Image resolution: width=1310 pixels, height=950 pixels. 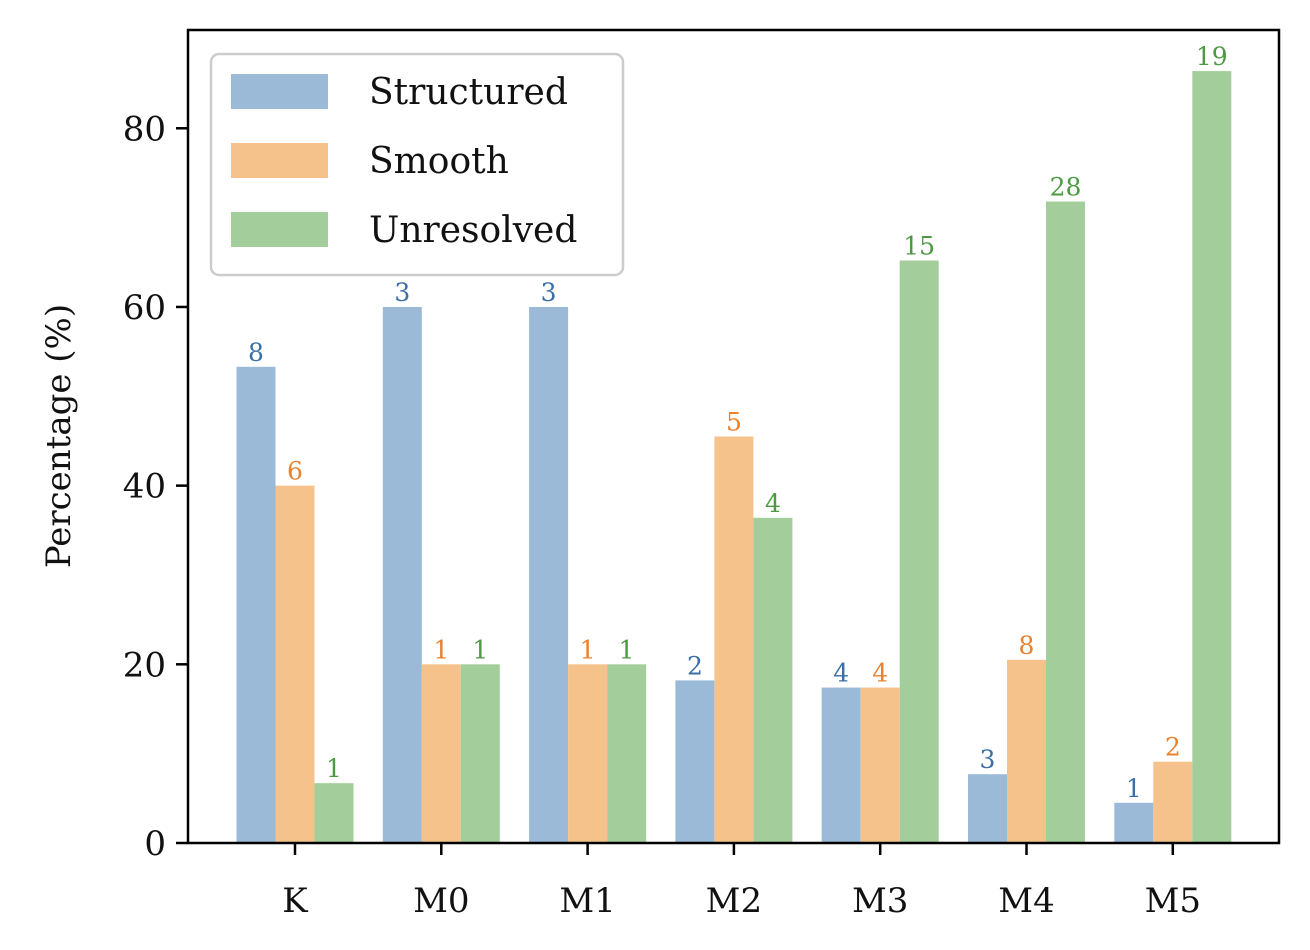 What do you see at coordinates (144, 665) in the screenshot?
I see `y-tick-label-20: 20` at bounding box center [144, 665].